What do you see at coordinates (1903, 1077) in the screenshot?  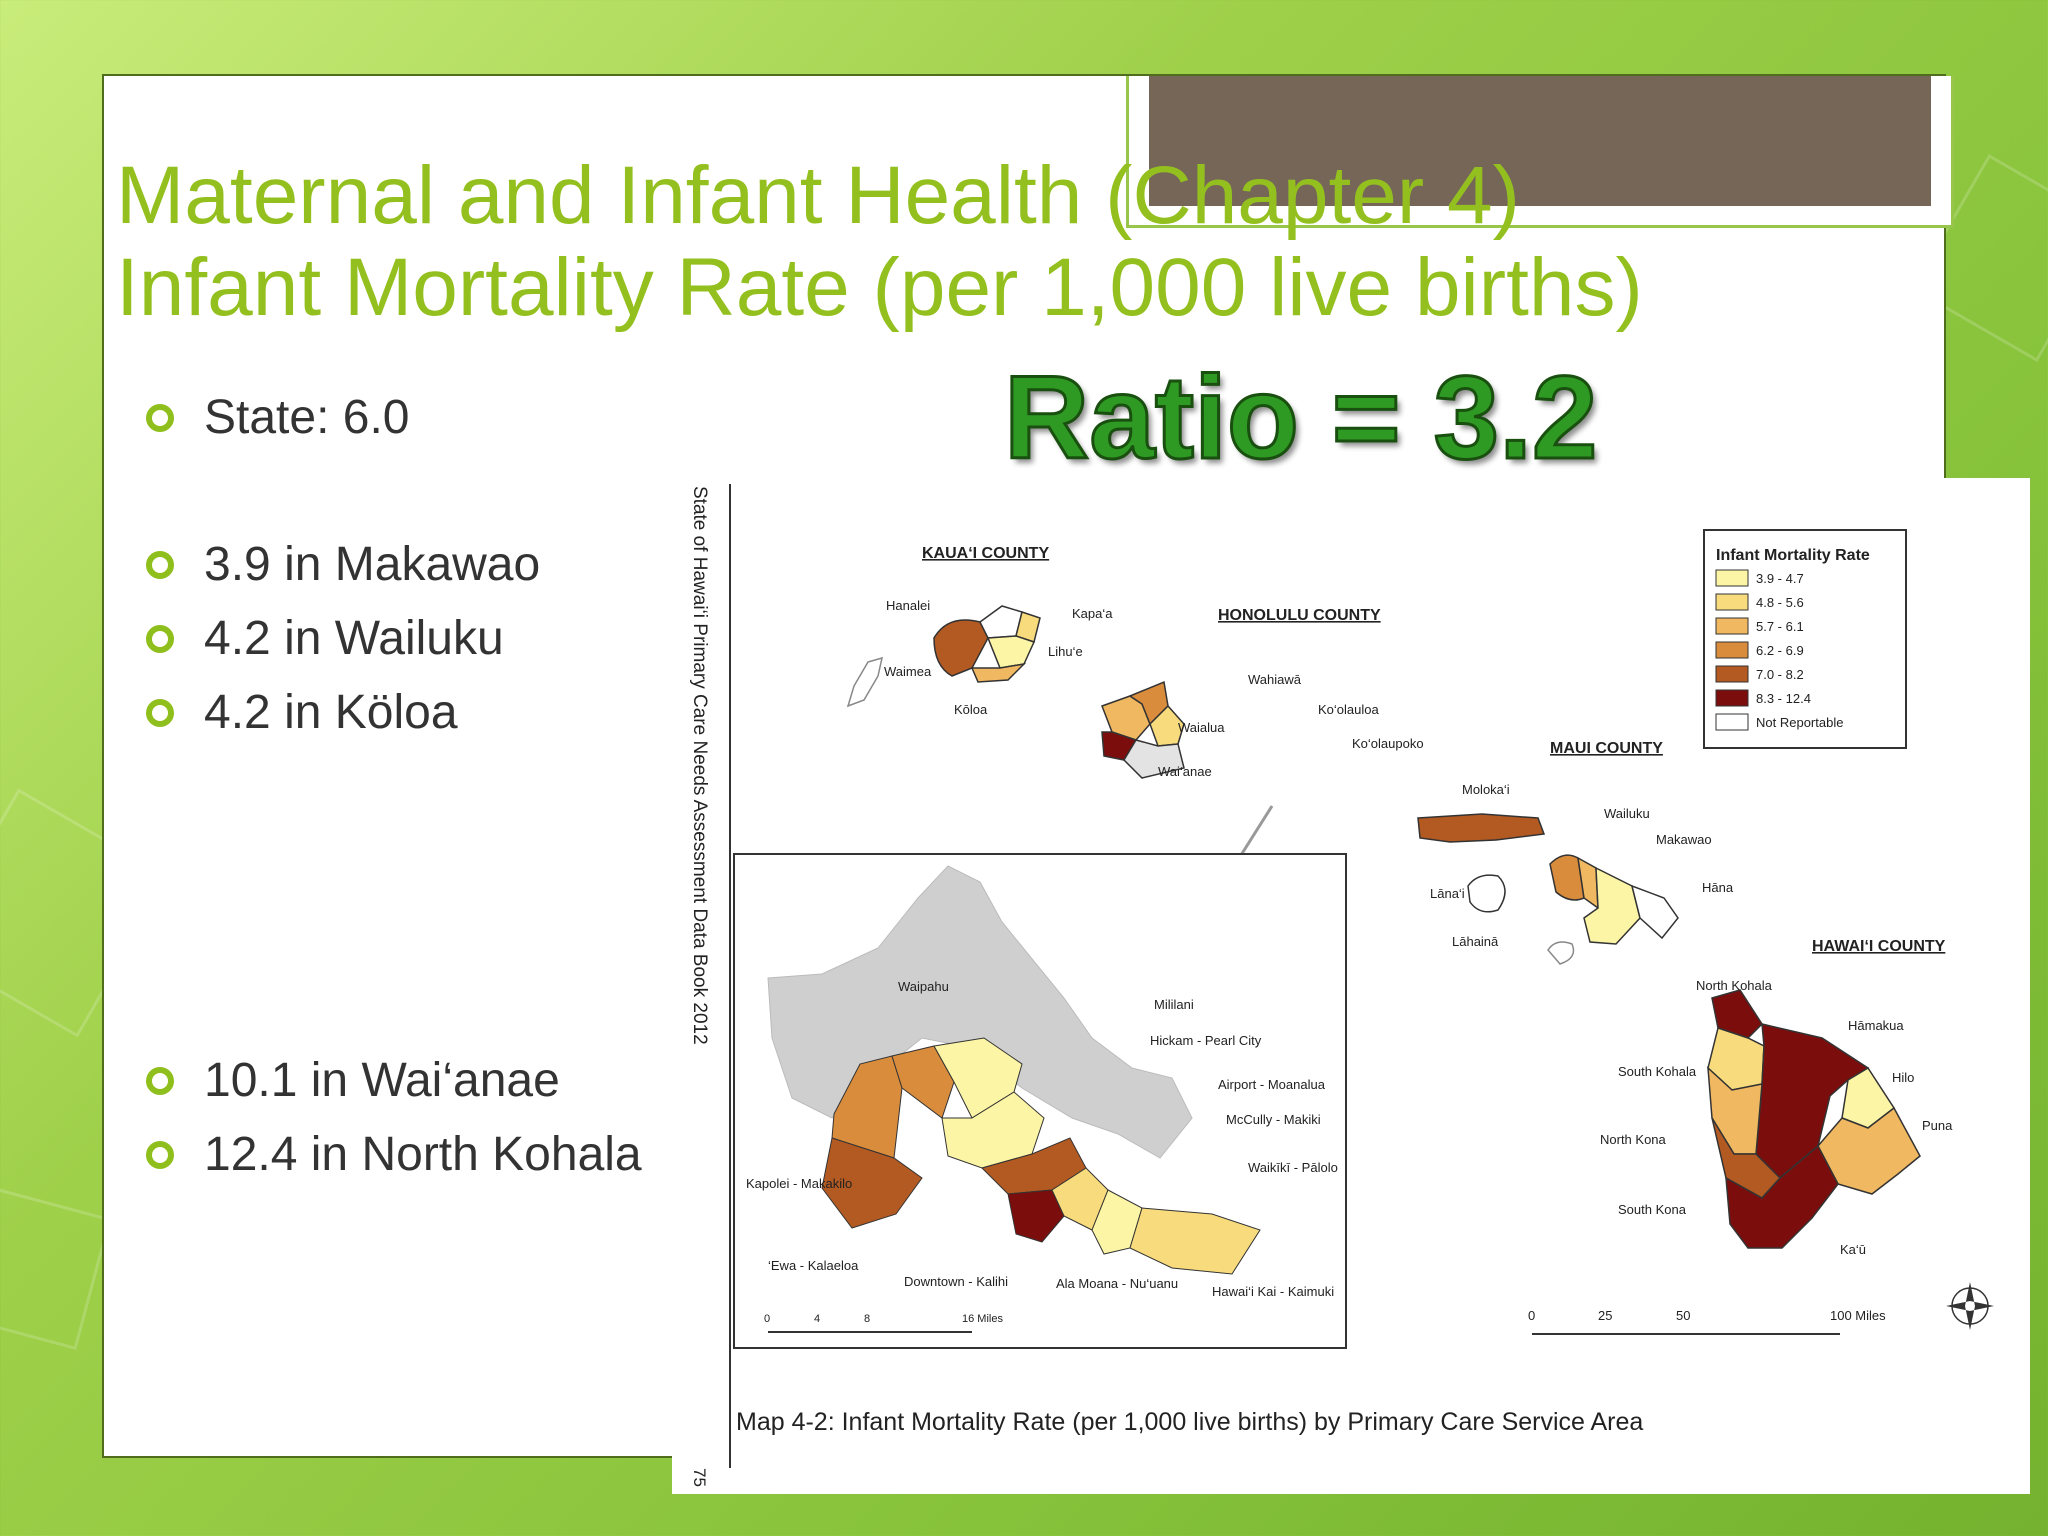 I see `label-hilo: Hilo` at bounding box center [1903, 1077].